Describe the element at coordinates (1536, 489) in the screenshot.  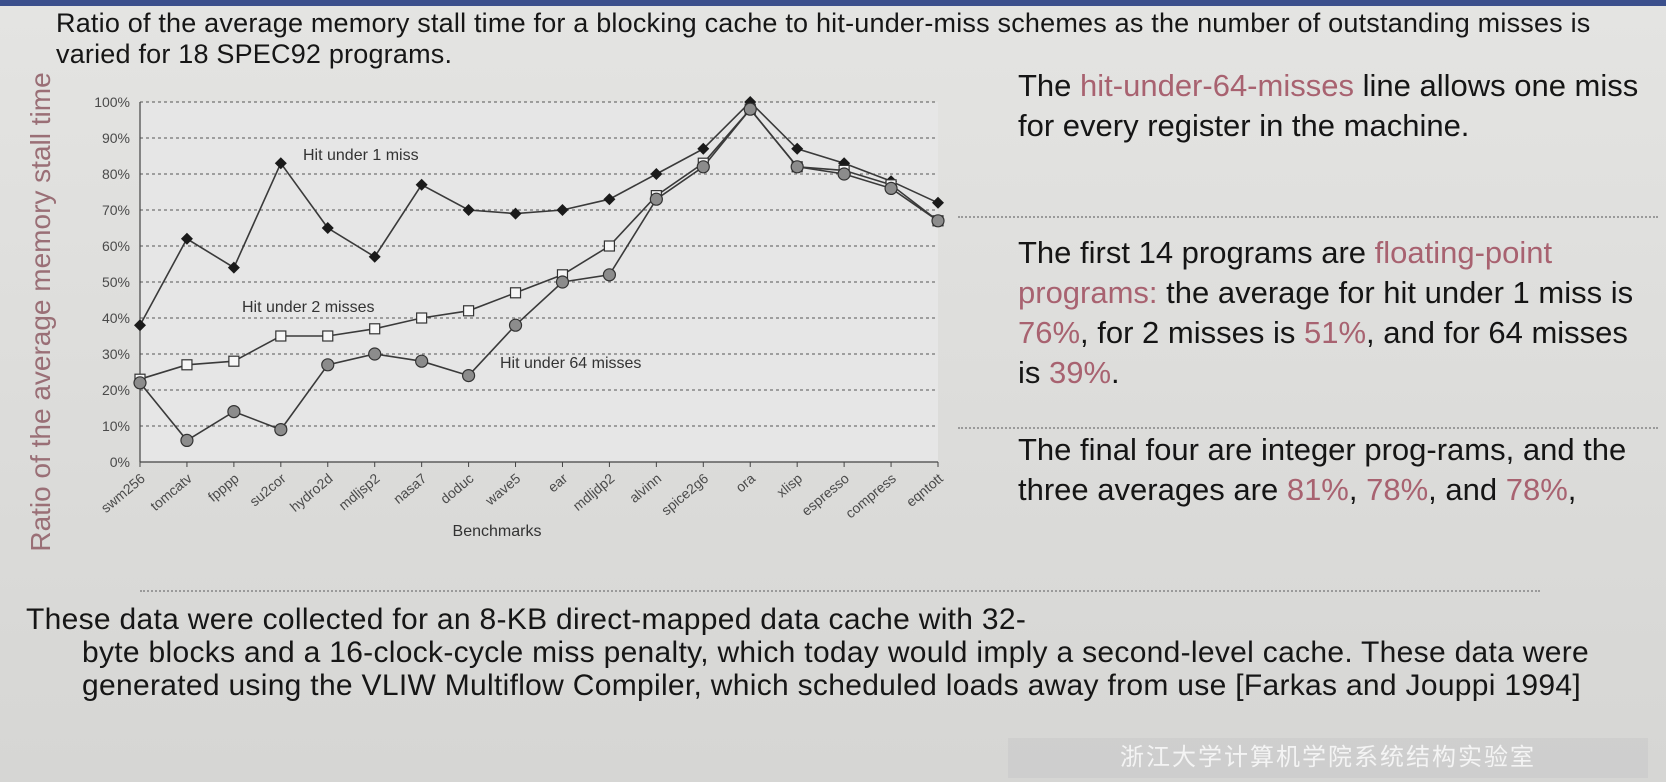
I see `int-avg-hit-64: 78%` at that location.